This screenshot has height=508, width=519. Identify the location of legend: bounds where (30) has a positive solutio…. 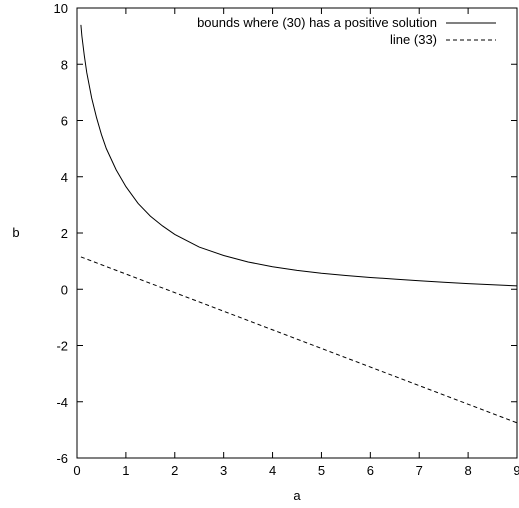
(346, 31).